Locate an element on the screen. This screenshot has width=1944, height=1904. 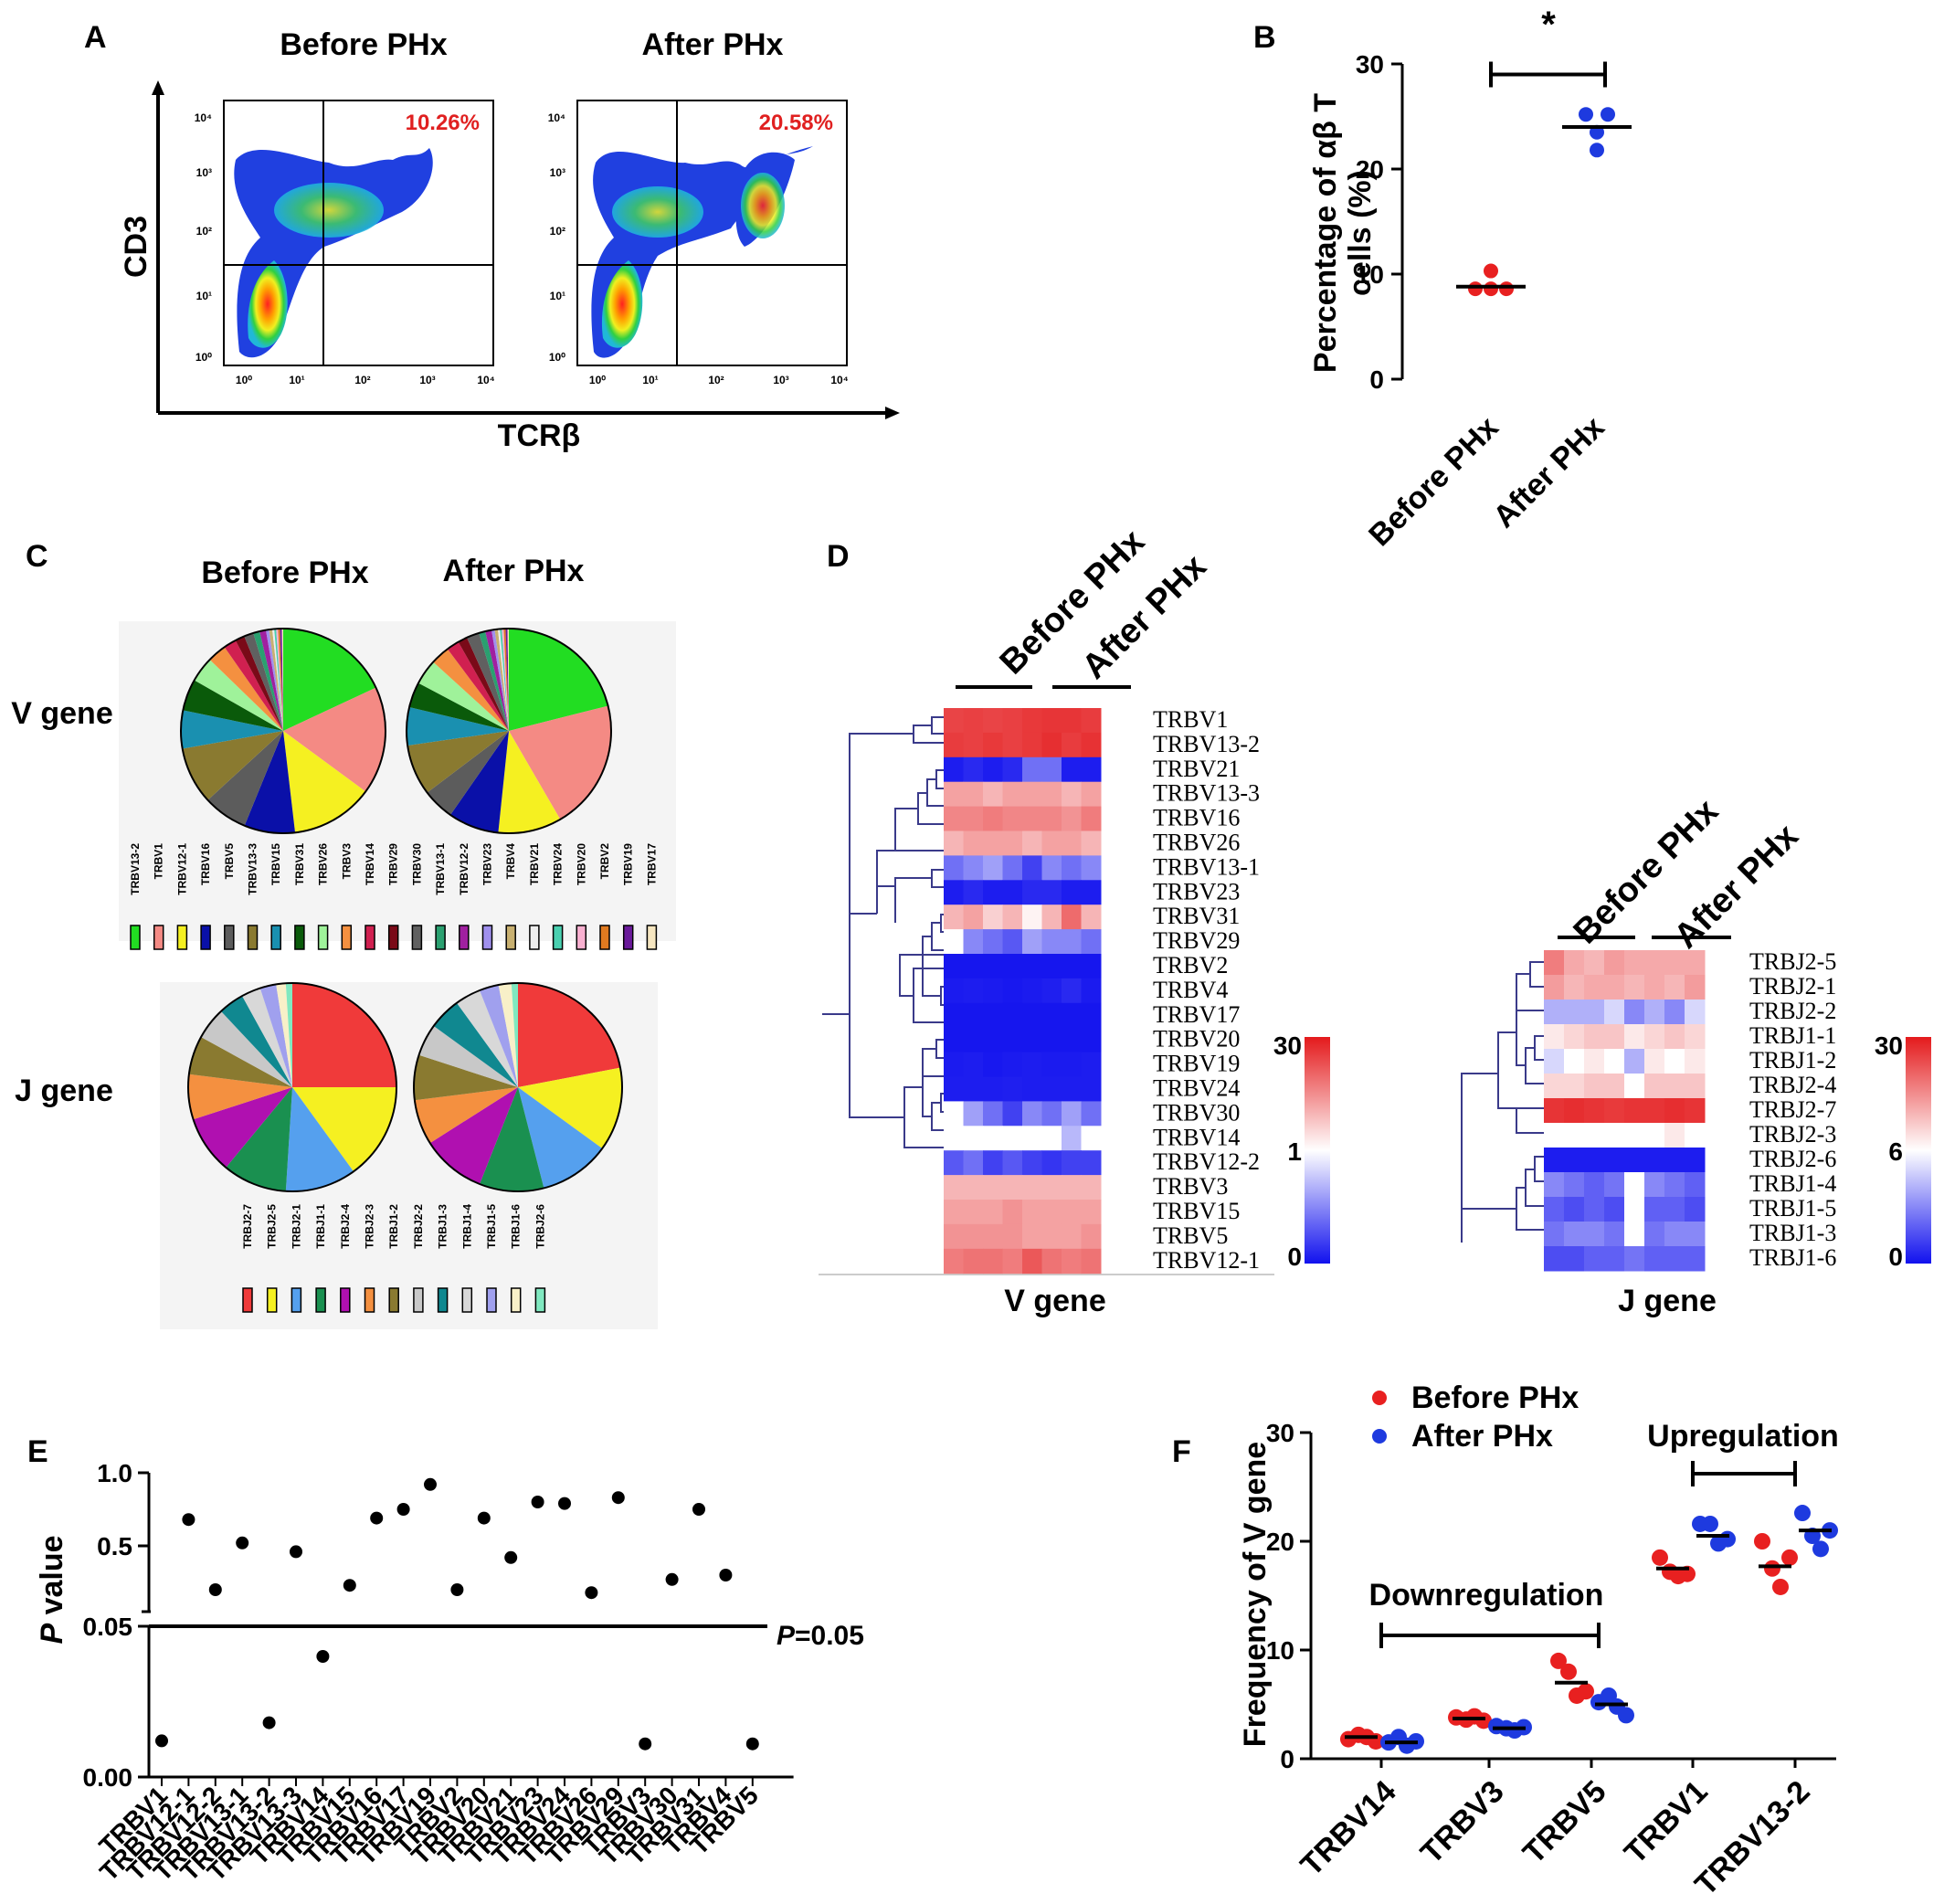
heatmap-j-scale-min: 0 is located at coordinates (1895, 1257).